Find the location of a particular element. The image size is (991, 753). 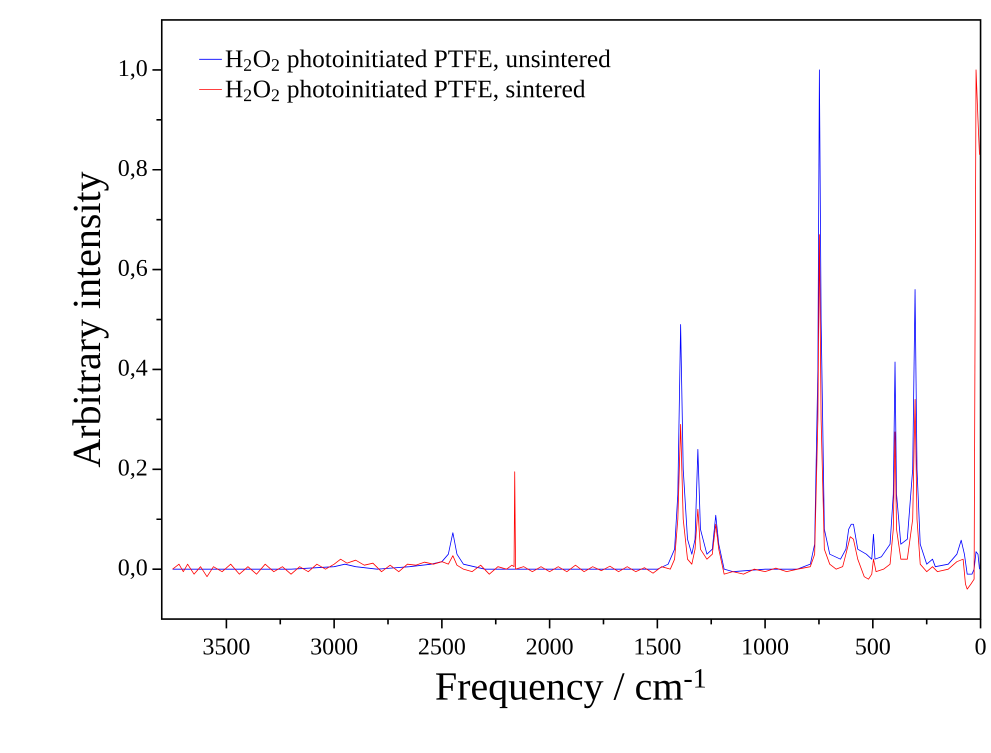

y-axis-title: Arbitrary intensity is located at coordinates (90, 320).